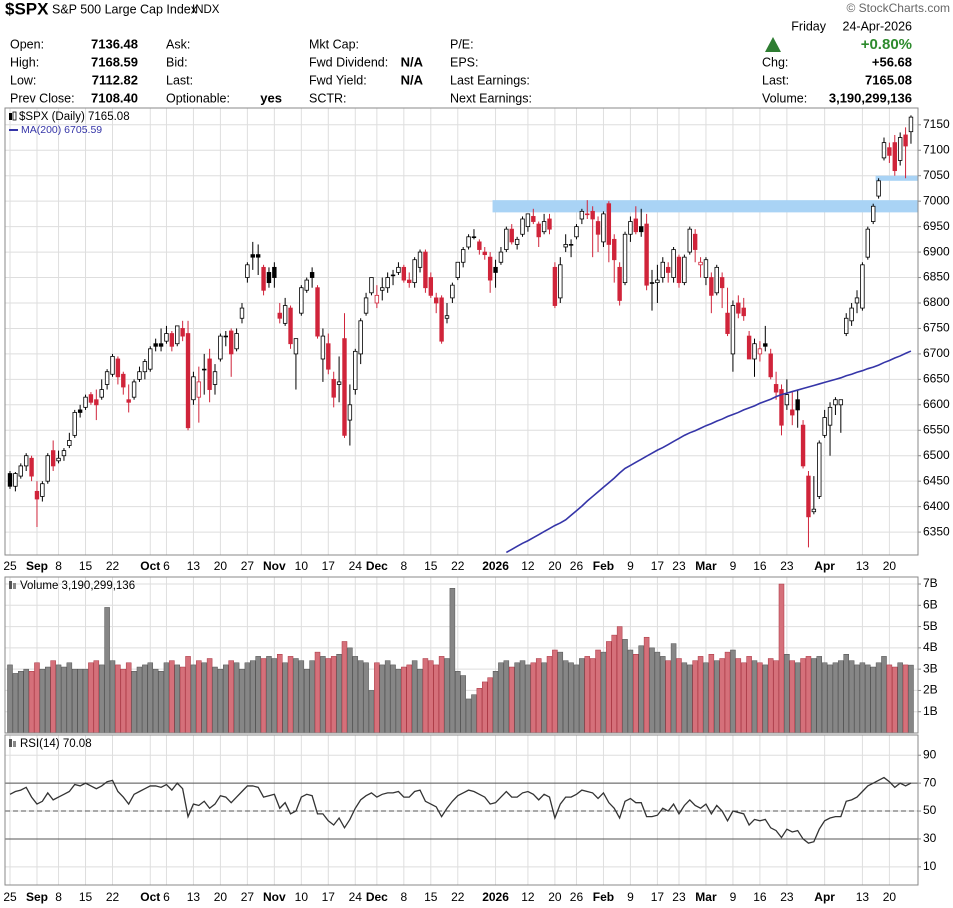 Image resolution: width=953 pixels, height=908 pixels. Describe the element at coordinates (377, 566) in the screenshot. I see `x-tick-label: Dec` at that location.